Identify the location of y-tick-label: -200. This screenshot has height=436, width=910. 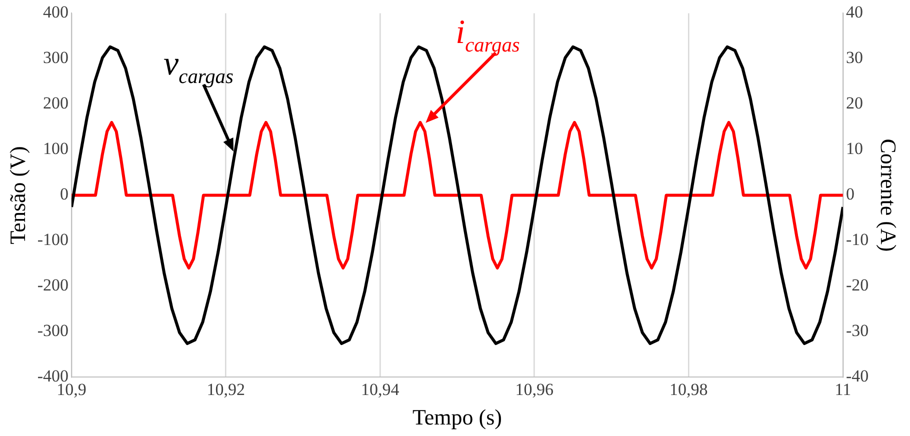
(53, 285).